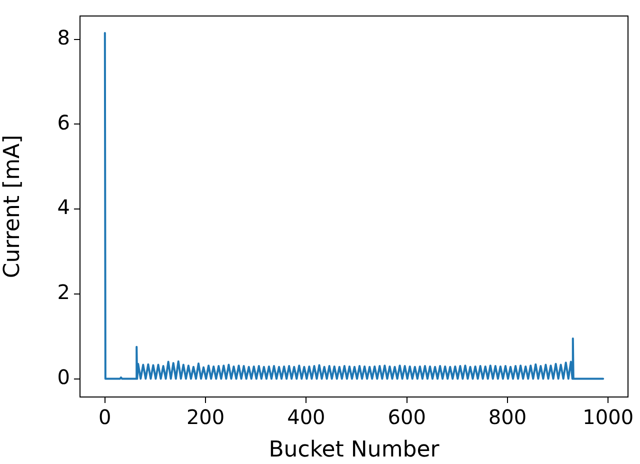 The height and width of the screenshot is (464, 640). What do you see at coordinates (507, 417) in the screenshot?
I see `x-tick-label: 800` at bounding box center [507, 417].